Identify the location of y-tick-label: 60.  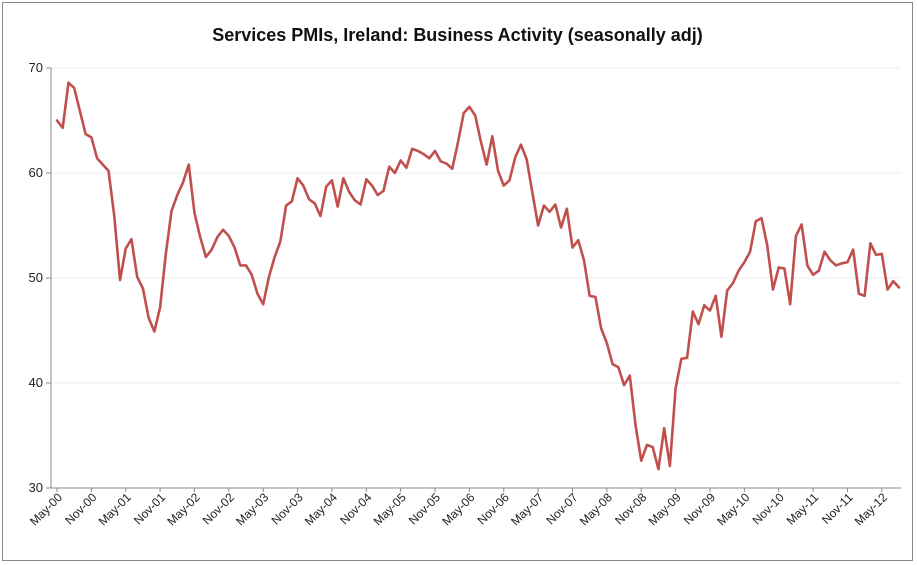
(36, 172).